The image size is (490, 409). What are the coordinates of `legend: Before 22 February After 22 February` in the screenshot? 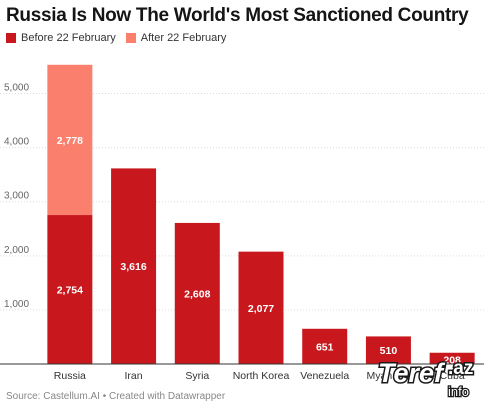 It's located at (121, 38).